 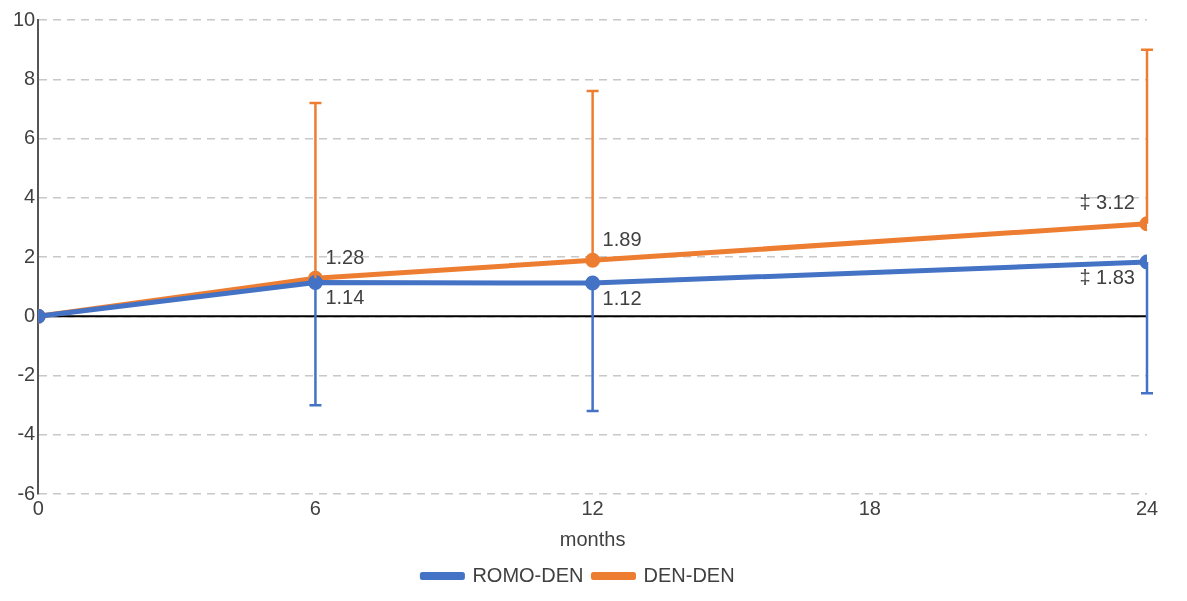 What do you see at coordinates (30, 137) in the screenshot?
I see `y-tick-label: 6` at bounding box center [30, 137].